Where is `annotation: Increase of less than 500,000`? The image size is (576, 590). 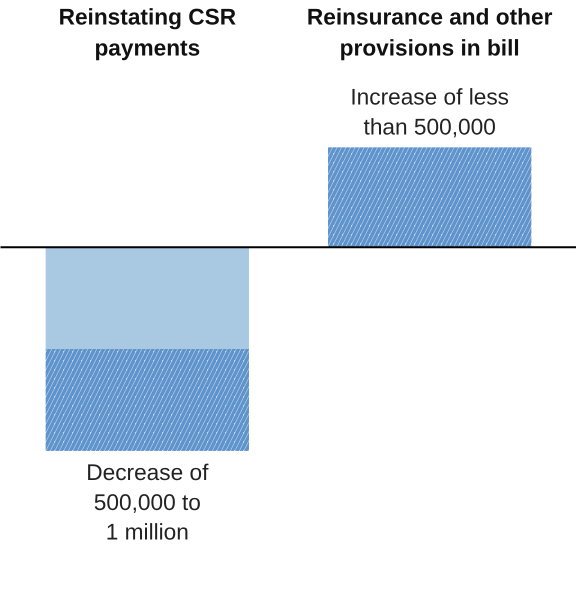
annotation: Increase of less than 500,000 is located at coordinates (430, 111).